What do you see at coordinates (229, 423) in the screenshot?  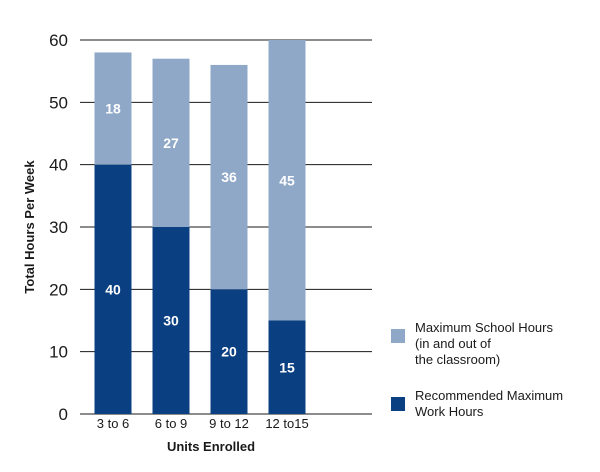 I see `x-tick-label-2: 9 to 12` at bounding box center [229, 423].